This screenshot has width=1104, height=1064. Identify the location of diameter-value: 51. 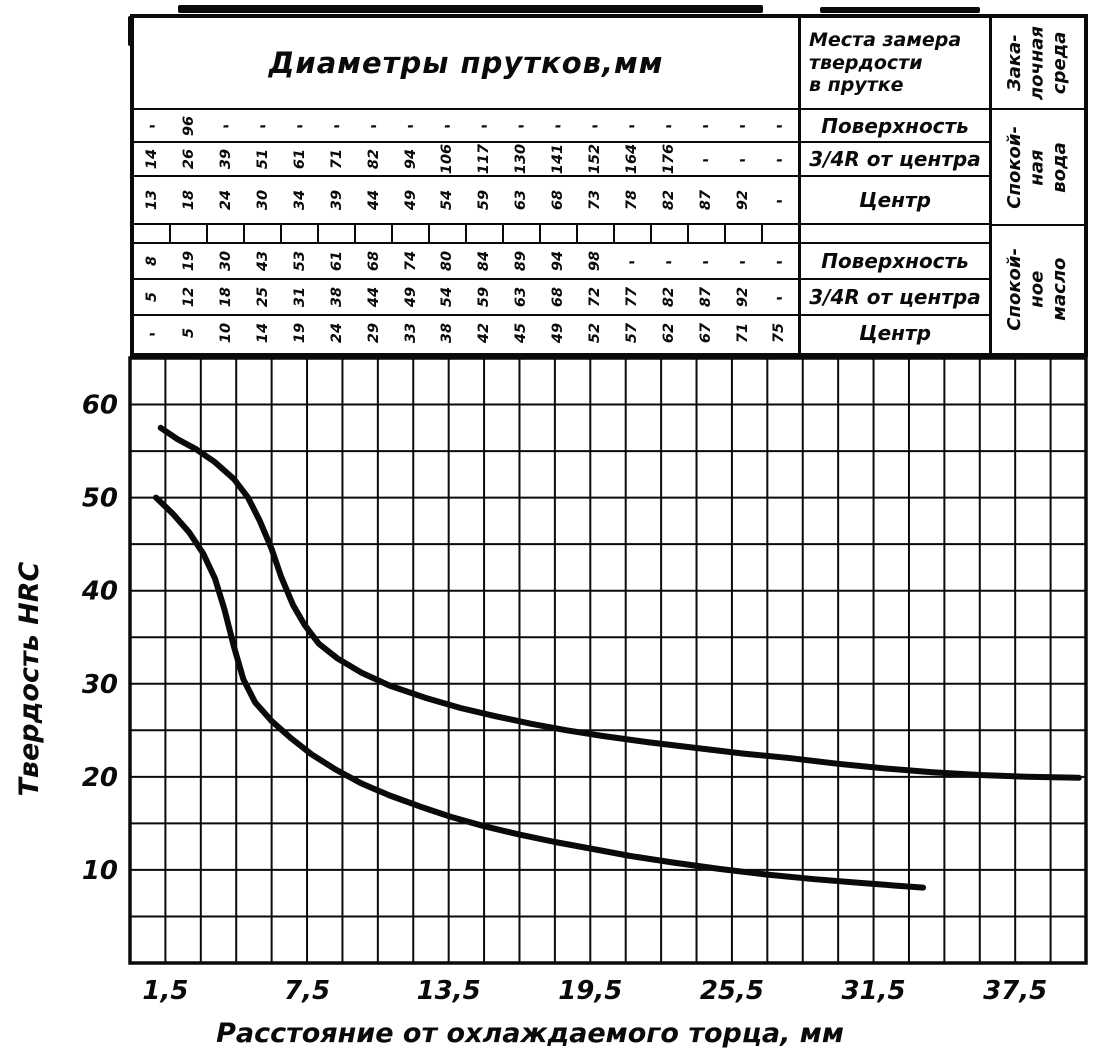
(263, 159).